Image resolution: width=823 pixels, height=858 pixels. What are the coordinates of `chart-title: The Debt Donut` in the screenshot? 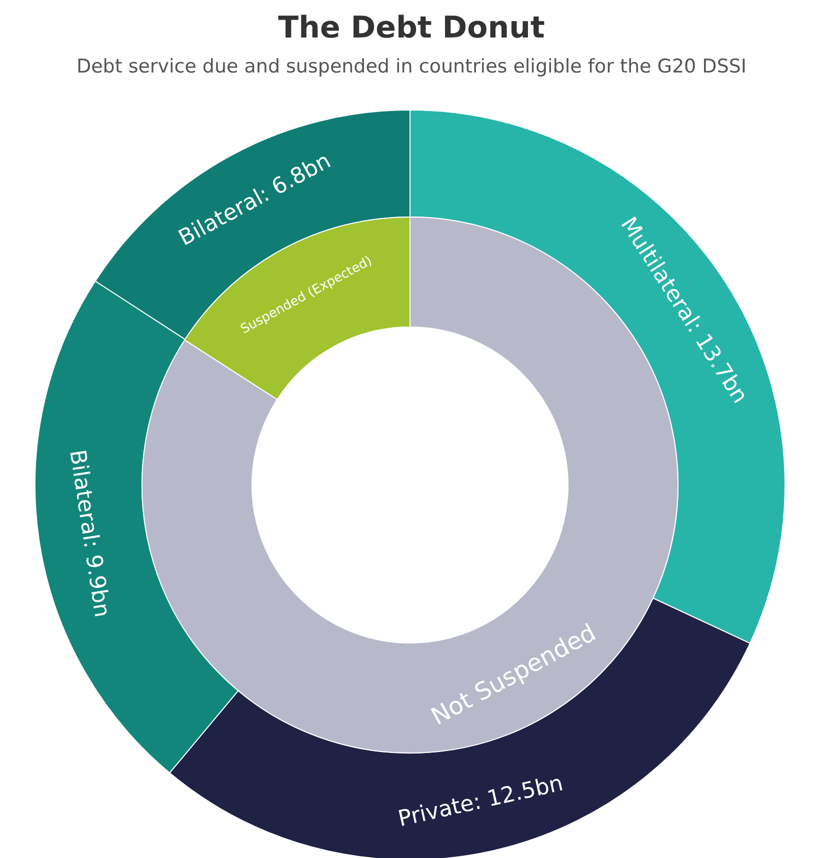 It's located at (411, 28).